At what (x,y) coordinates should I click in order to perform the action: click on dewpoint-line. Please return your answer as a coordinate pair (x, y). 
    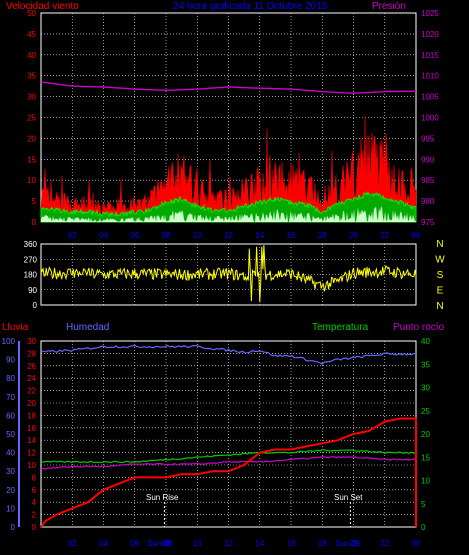
    Looking at the image, I should click on (228, 463).